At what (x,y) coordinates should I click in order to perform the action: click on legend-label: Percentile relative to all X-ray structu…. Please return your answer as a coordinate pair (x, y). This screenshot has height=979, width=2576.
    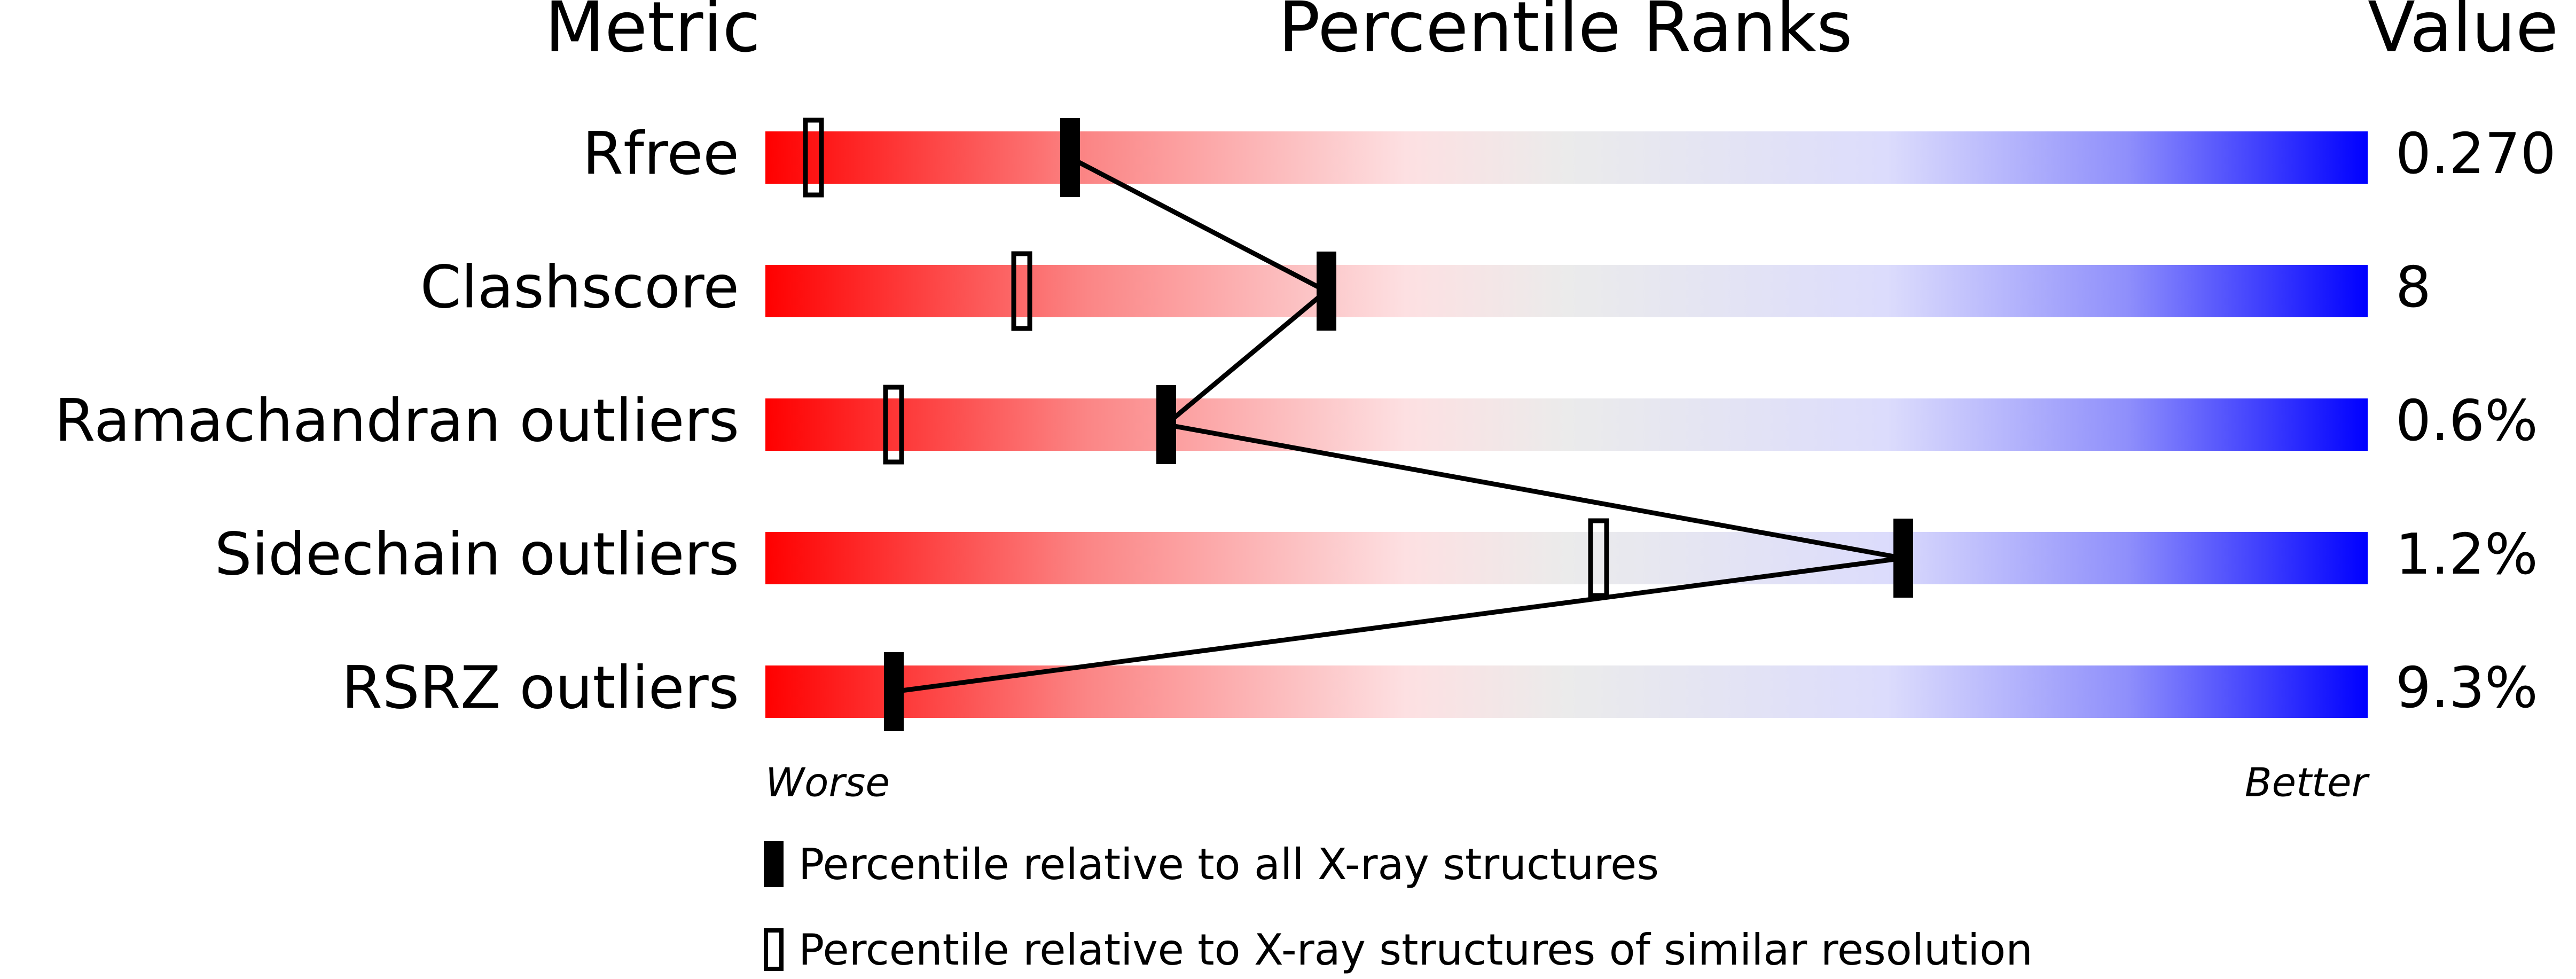
    Looking at the image, I should click on (1228, 864).